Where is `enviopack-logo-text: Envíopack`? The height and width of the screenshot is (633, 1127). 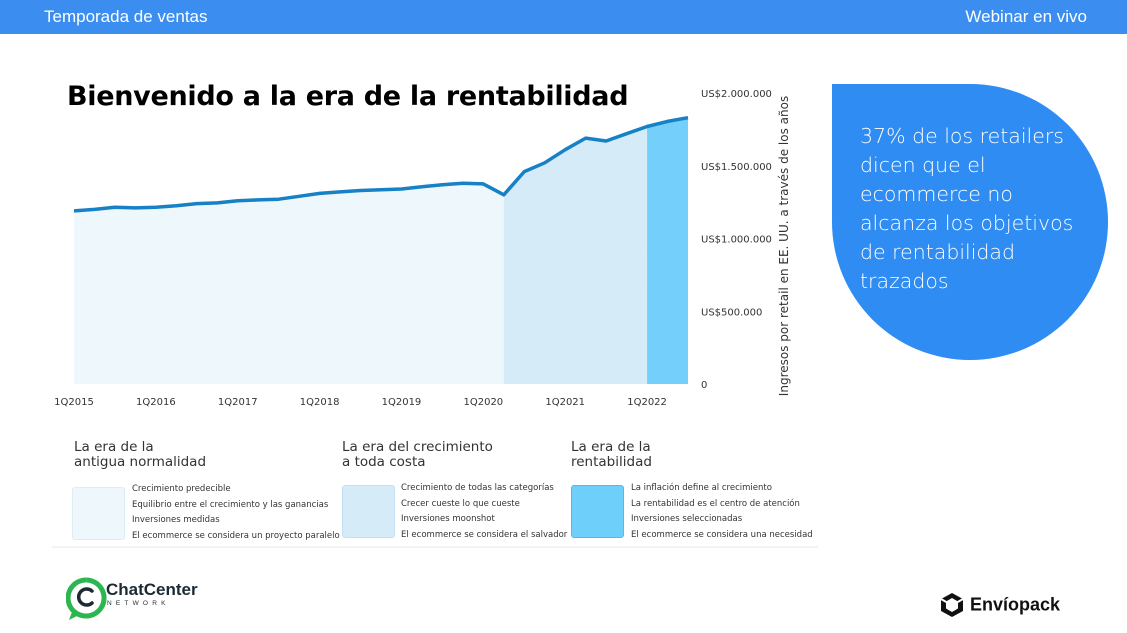 enviopack-logo-text: Envíopack is located at coordinates (1015, 605).